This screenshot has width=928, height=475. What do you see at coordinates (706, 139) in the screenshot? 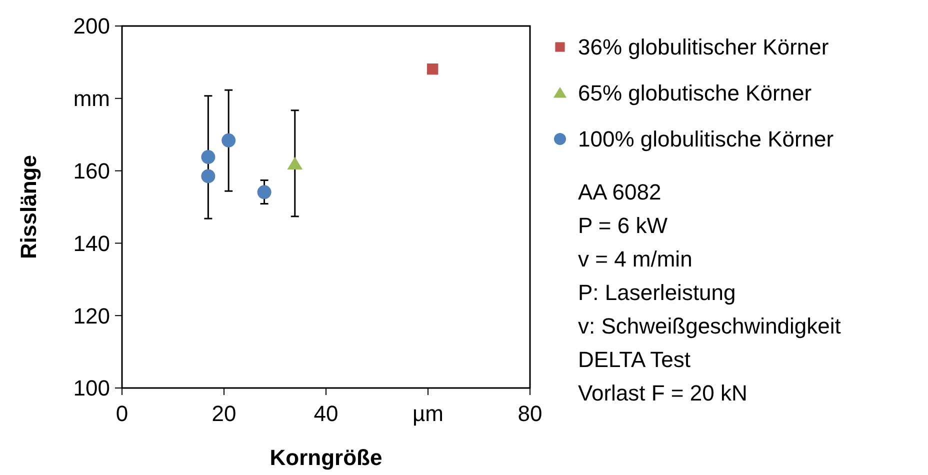
I see `legend-label: 100% globulitische Körner` at bounding box center [706, 139].